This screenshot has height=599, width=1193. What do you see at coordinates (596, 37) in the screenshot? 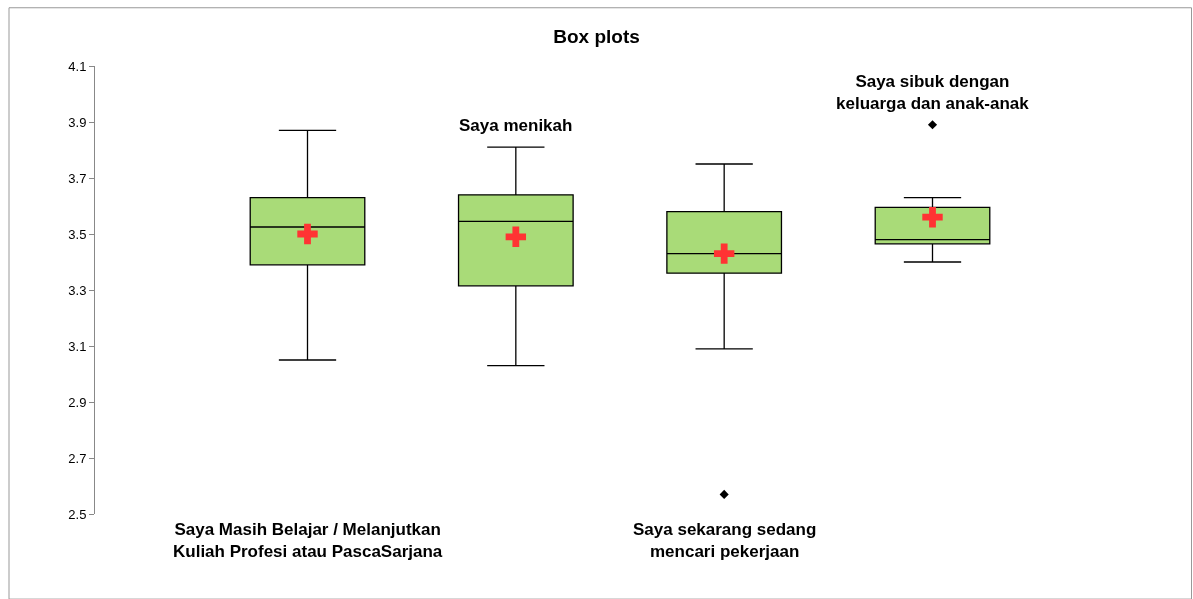
I see `chart-title: Box plots` at bounding box center [596, 37].